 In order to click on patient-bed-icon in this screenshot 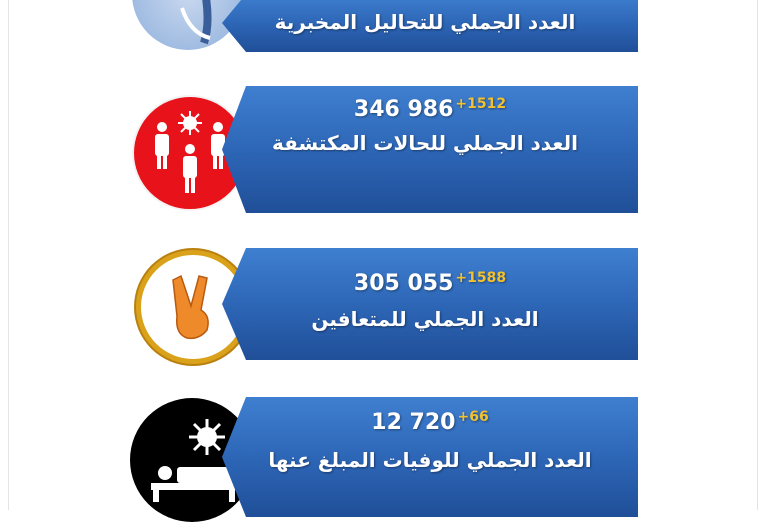, I will do `click(192, 460)`.